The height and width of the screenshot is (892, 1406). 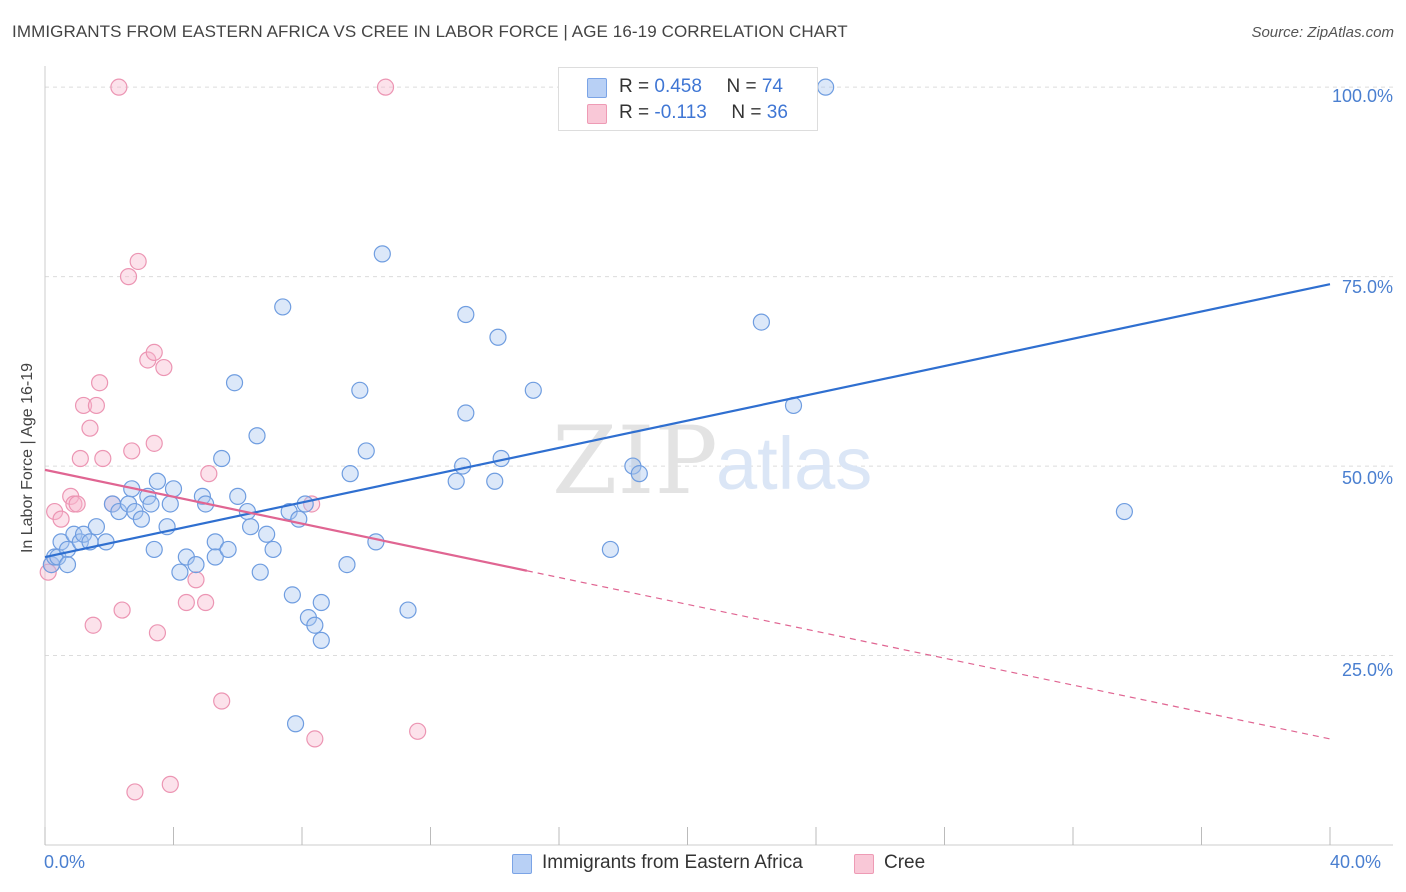 What do you see at coordinates (65, 862) in the screenshot?
I see `x-tick-min: 0.0%` at bounding box center [65, 862].